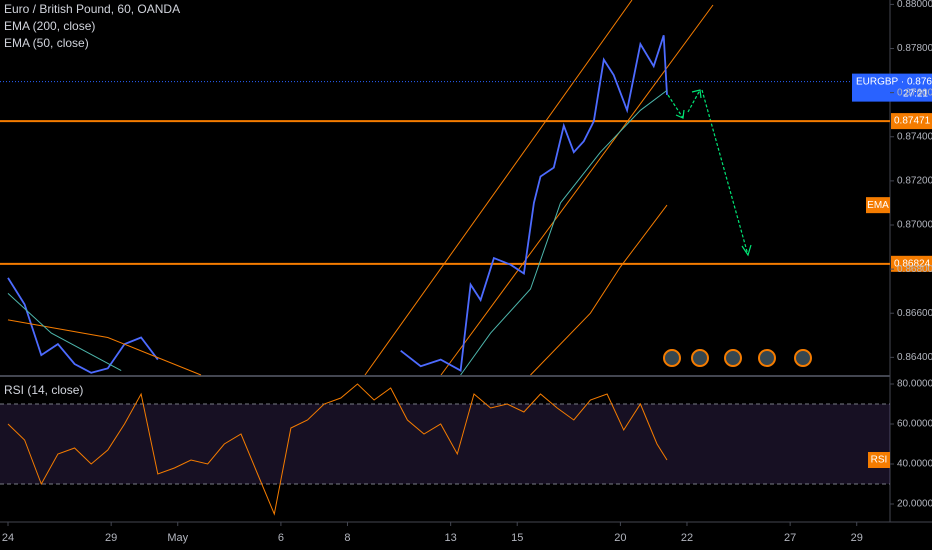 Image resolution: width=932 pixels, height=550 pixels. What do you see at coordinates (914, 225) in the screenshot?
I see `y-tick-label: 0.87000` at bounding box center [914, 225].